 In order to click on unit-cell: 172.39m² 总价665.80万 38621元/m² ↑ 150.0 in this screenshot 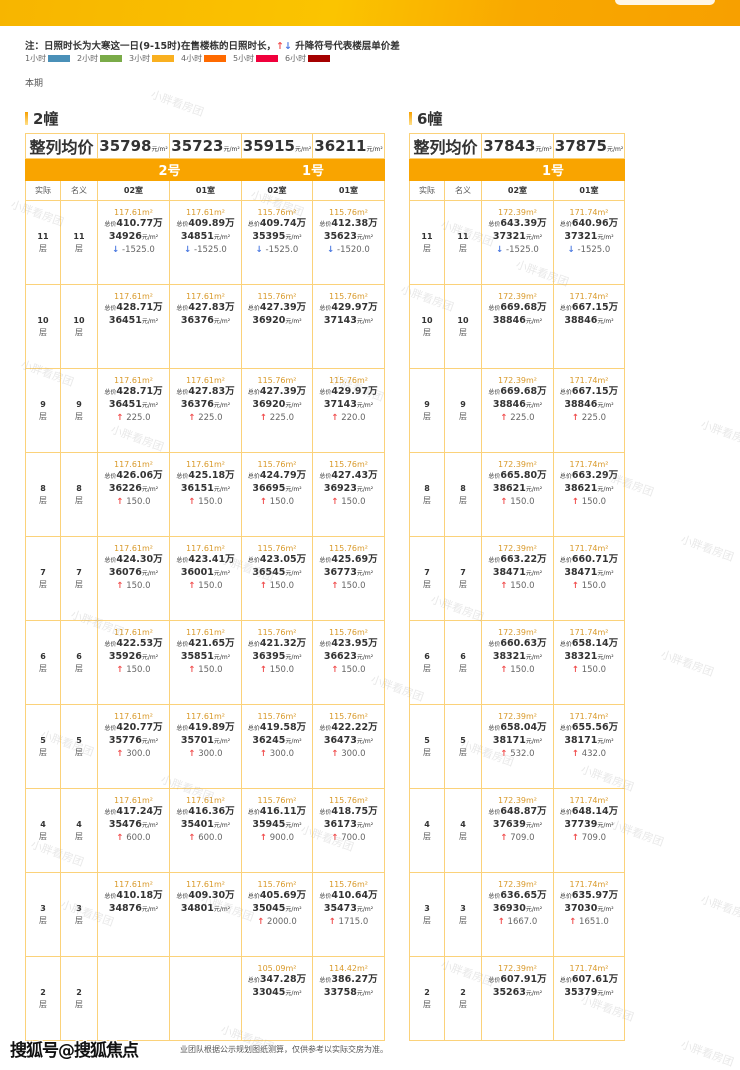, I will do `click(517, 494)`.